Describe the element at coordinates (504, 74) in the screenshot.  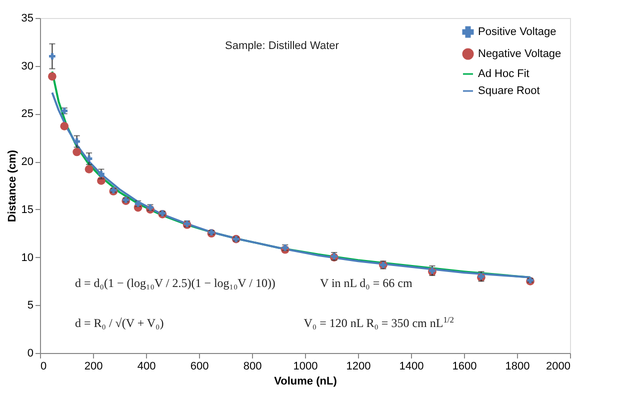
I see `legend-label: Ad Hoc Fit` at that location.